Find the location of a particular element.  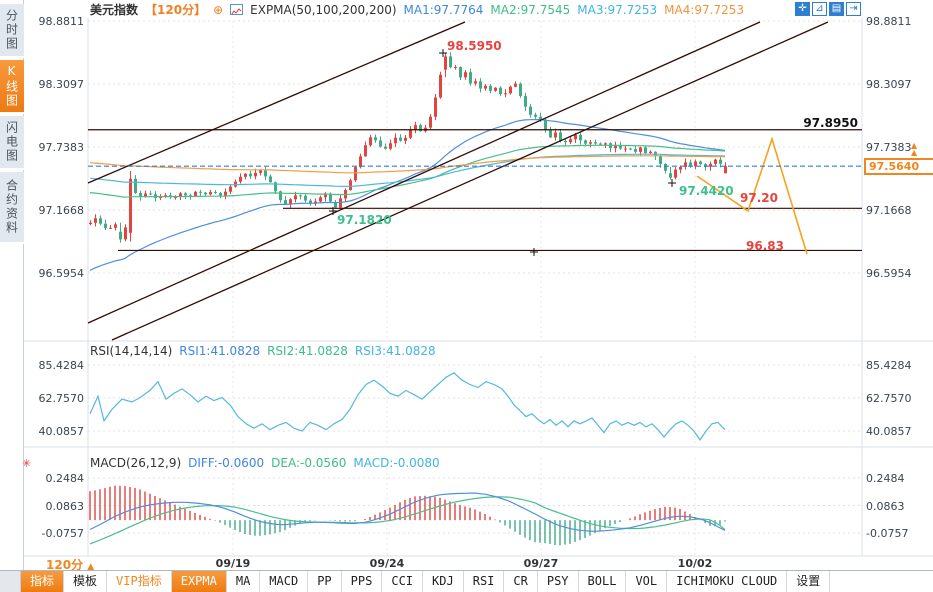

pan-icon: ✛ is located at coordinates (802, 9).